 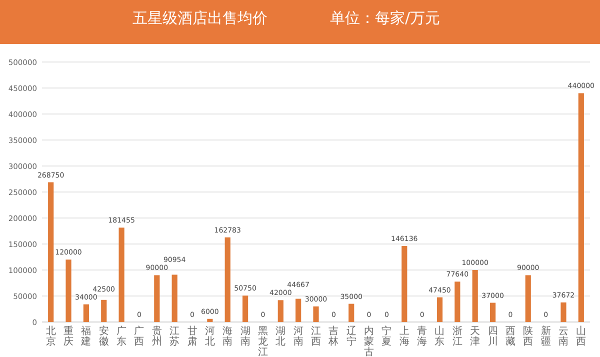 What do you see at coordinates (563, 337) in the screenshot?
I see `x-tick-label: 云南` at bounding box center [563, 337].